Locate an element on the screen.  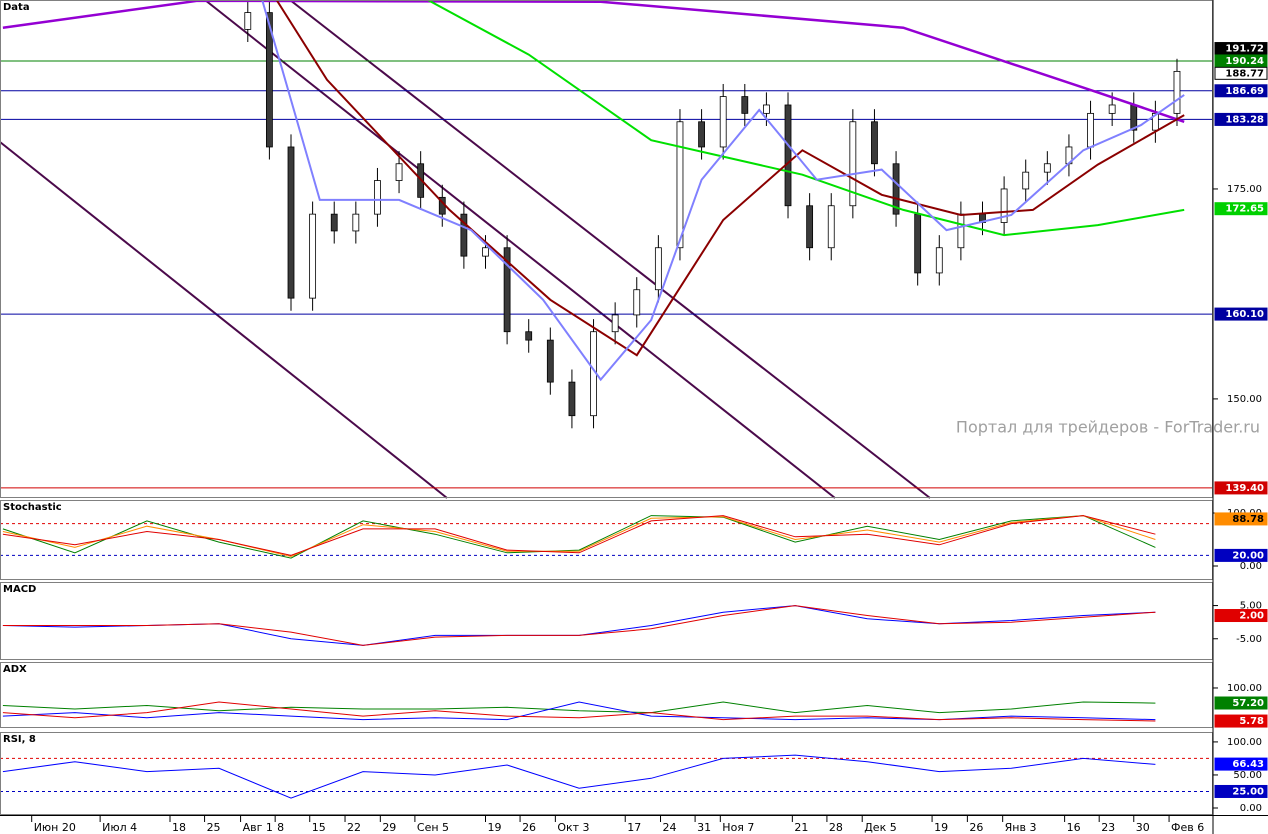
panel-title: MACD is located at coordinates (19, 589).